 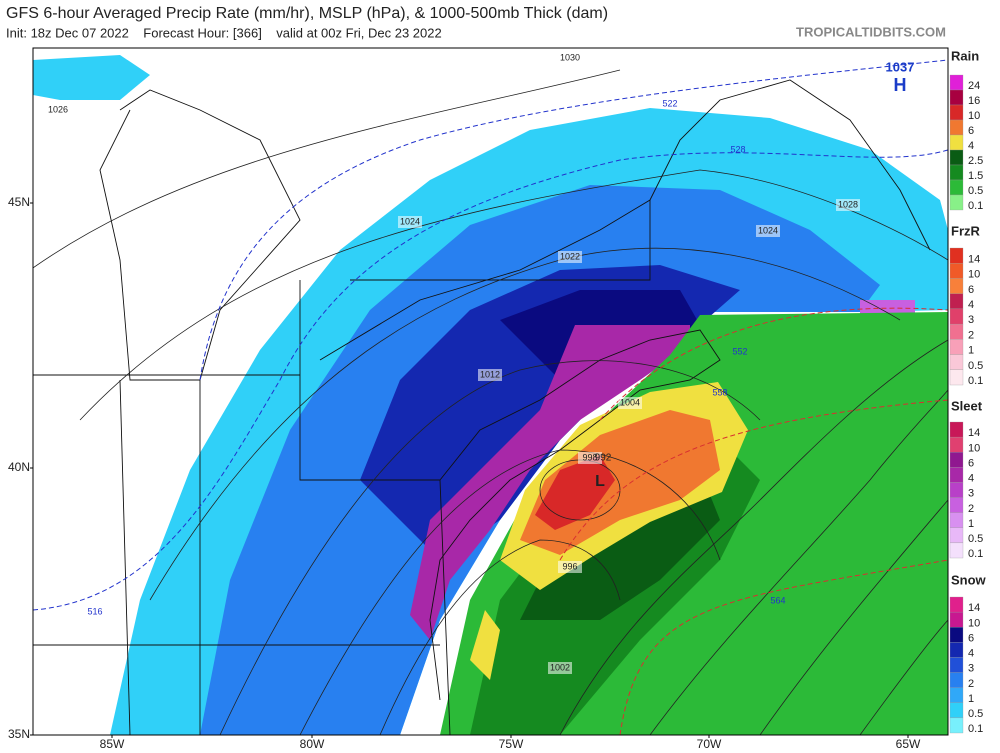 What do you see at coordinates (900, 85) in the screenshot?
I see `high-symbol: H` at bounding box center [900, 85].